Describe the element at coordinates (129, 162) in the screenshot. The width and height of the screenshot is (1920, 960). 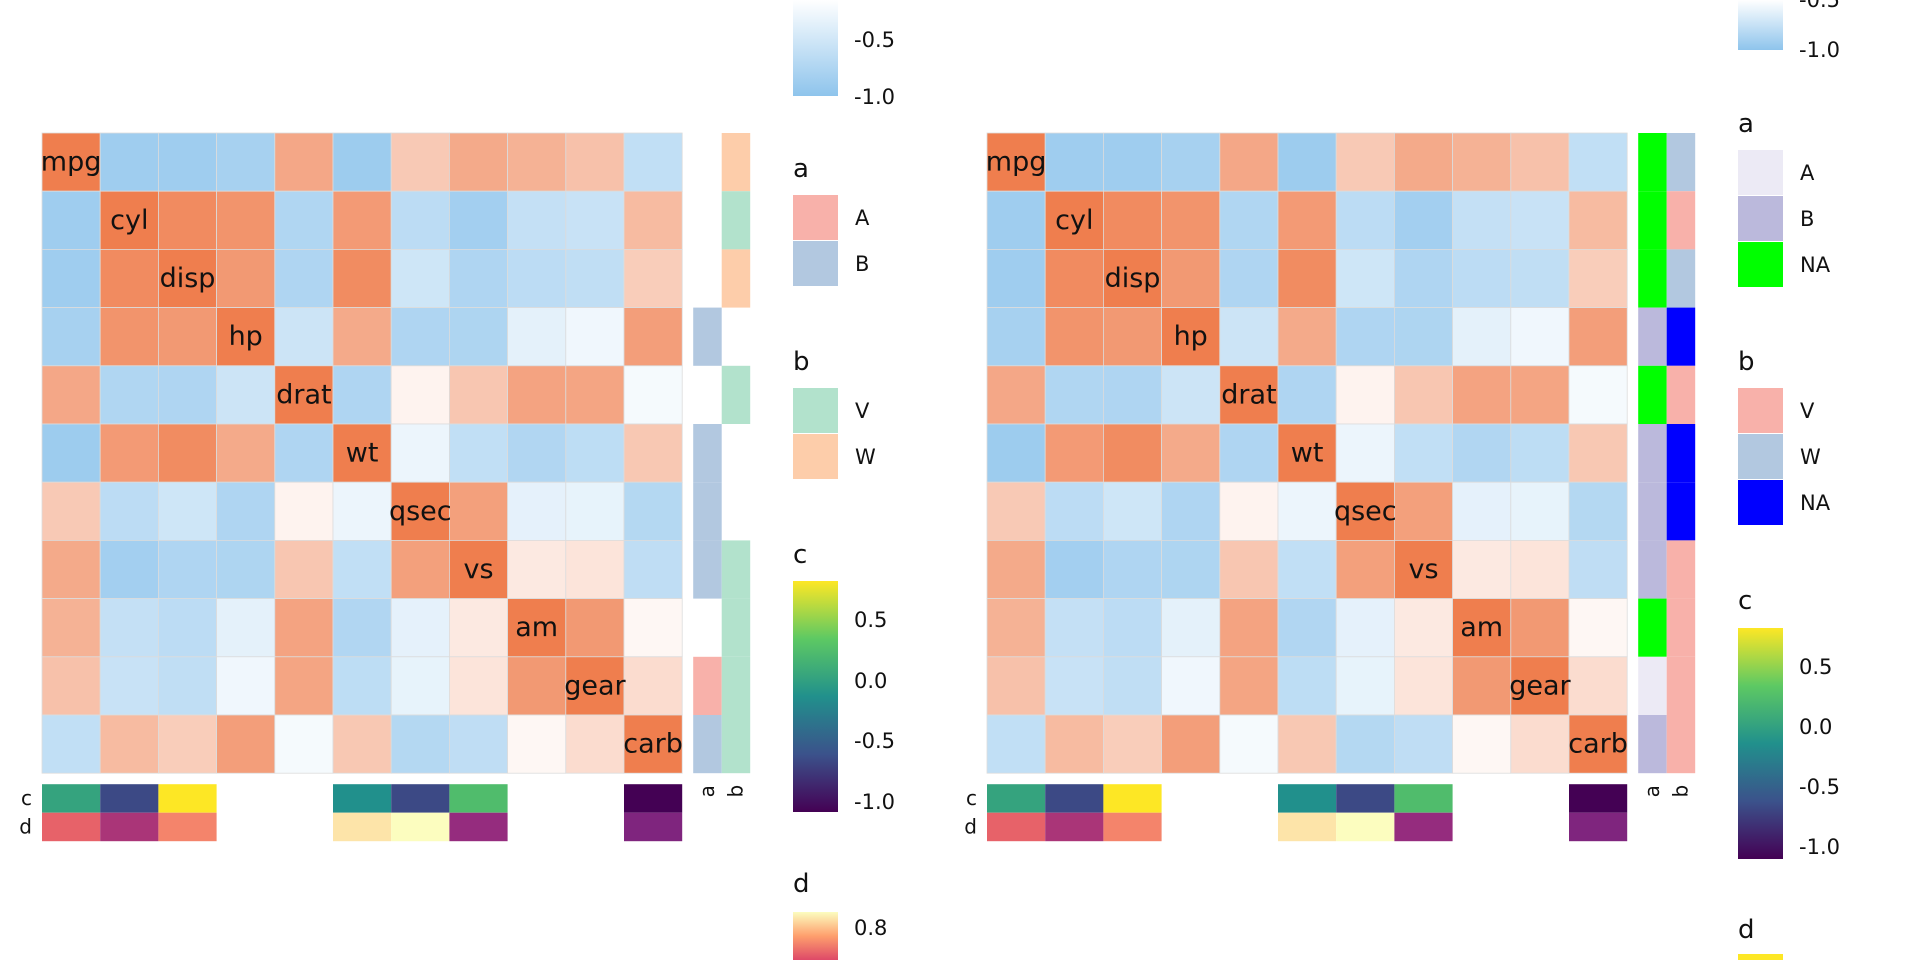
I see `left-cell-mpg-cyl` at that location.